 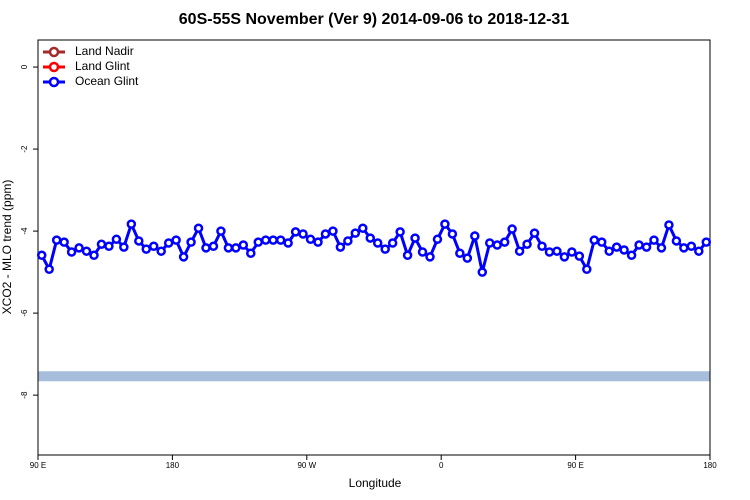 What do you see at coordinates (24, 231) in the screenshot?
I see `y-tick-label: -4` at bounding box center [24, 231].